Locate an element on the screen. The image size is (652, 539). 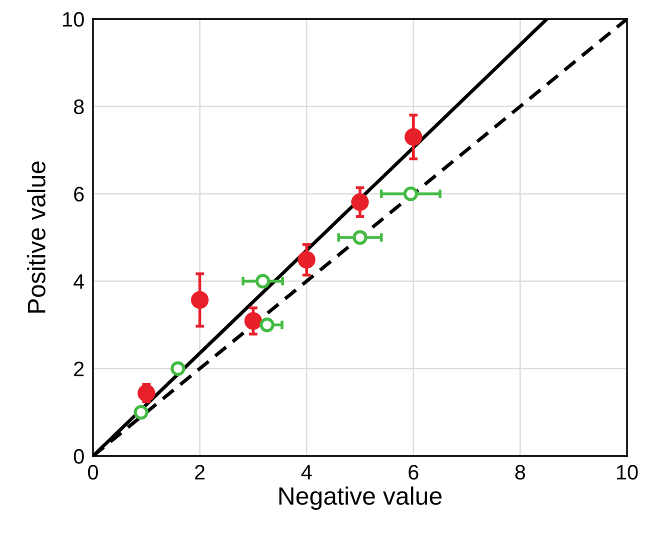
x-tick-label: 0 is located at coordinates (93, 472).